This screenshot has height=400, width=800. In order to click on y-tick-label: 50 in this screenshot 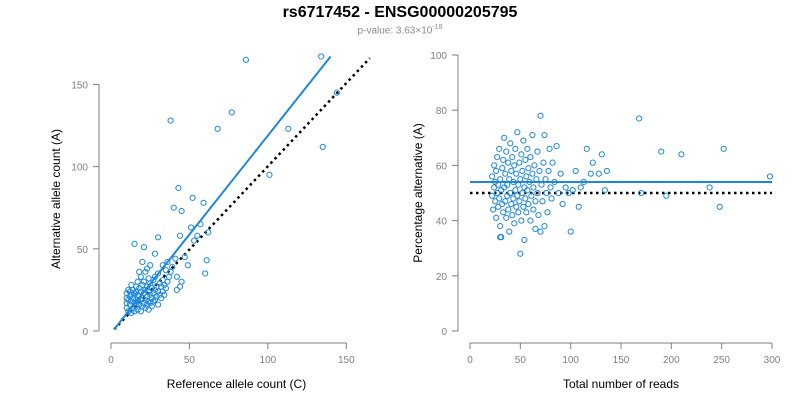, I will do `click(83, 250)`.